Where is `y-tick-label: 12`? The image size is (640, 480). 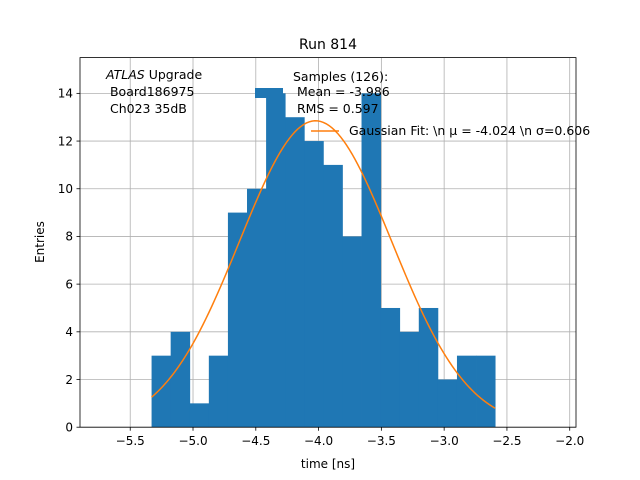 y-tick-label: 12 is located at coordinates (65, 141).